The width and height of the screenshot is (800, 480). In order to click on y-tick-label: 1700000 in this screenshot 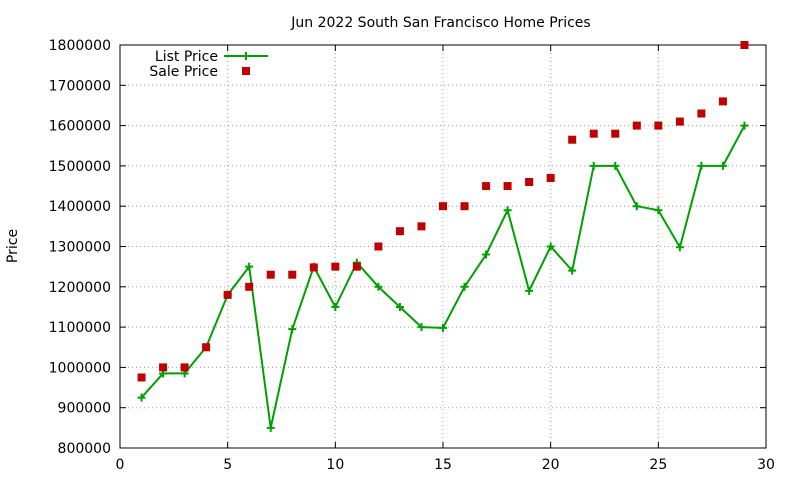, I will do `click(80, 86)`.